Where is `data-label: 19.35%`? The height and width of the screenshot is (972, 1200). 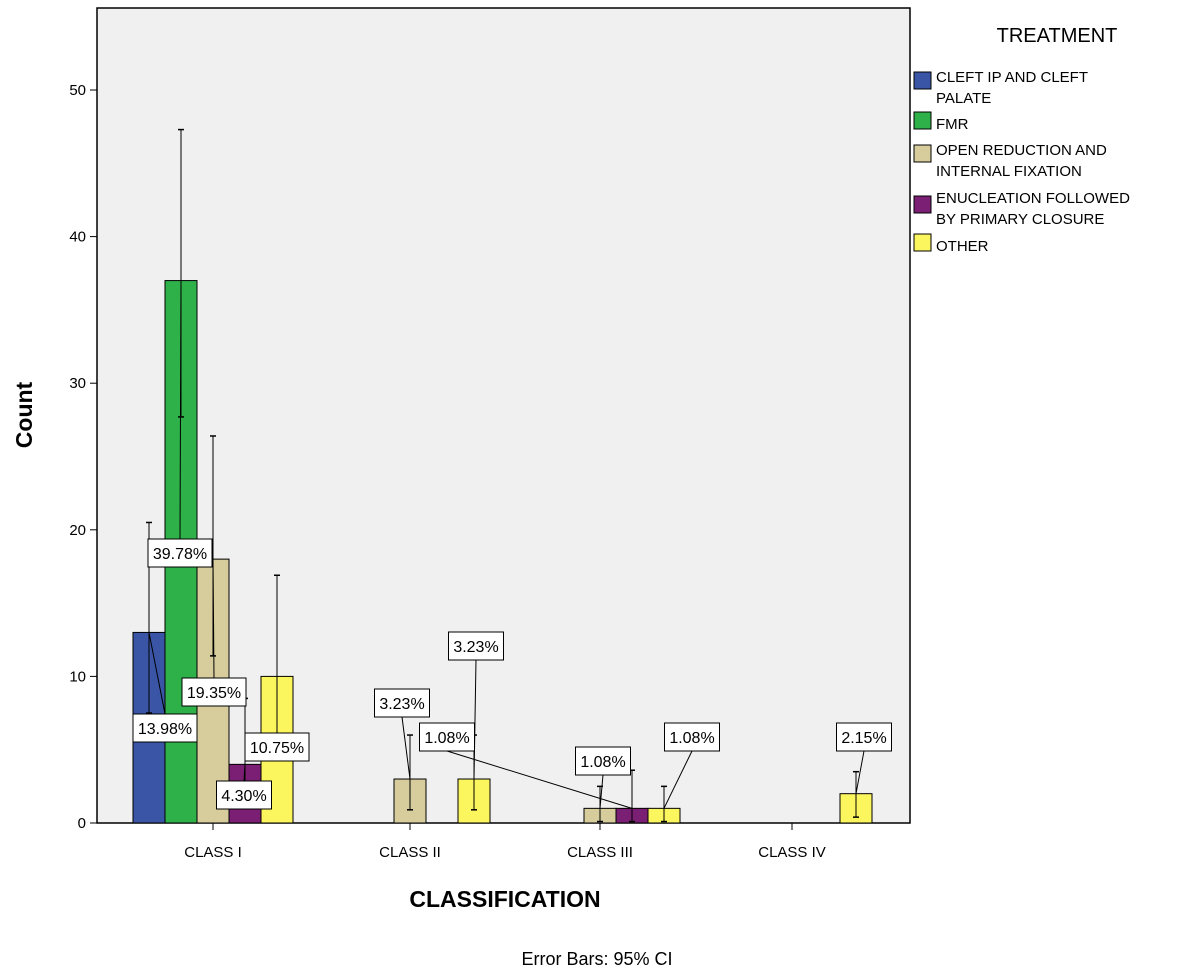 data-label: 19.35% is located at coordinates (214, 633).